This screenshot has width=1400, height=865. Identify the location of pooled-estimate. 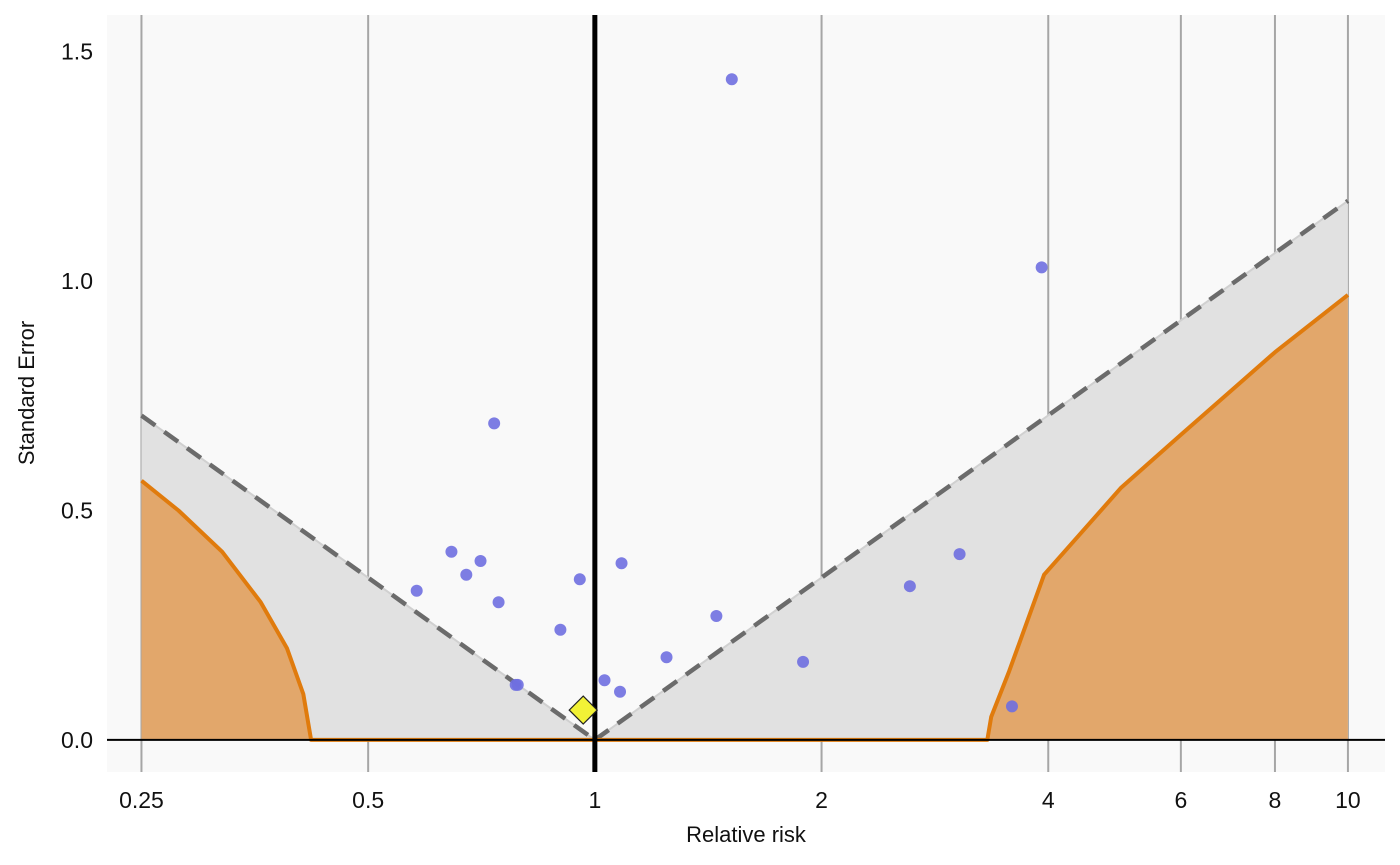
(583, 710).